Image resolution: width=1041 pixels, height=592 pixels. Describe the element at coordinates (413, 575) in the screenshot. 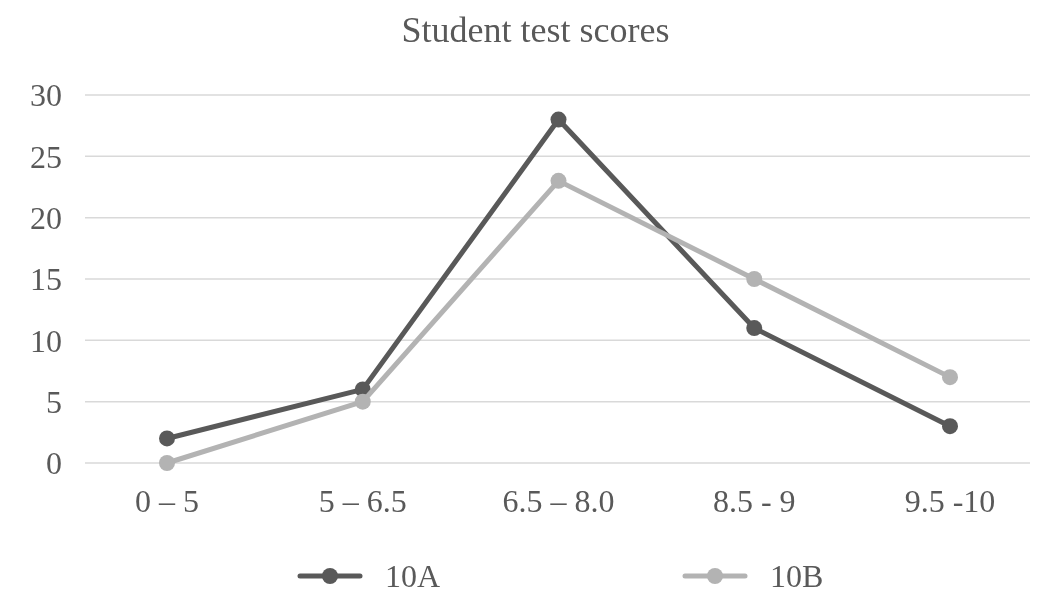

I see `legend-label: 10A` at that location.